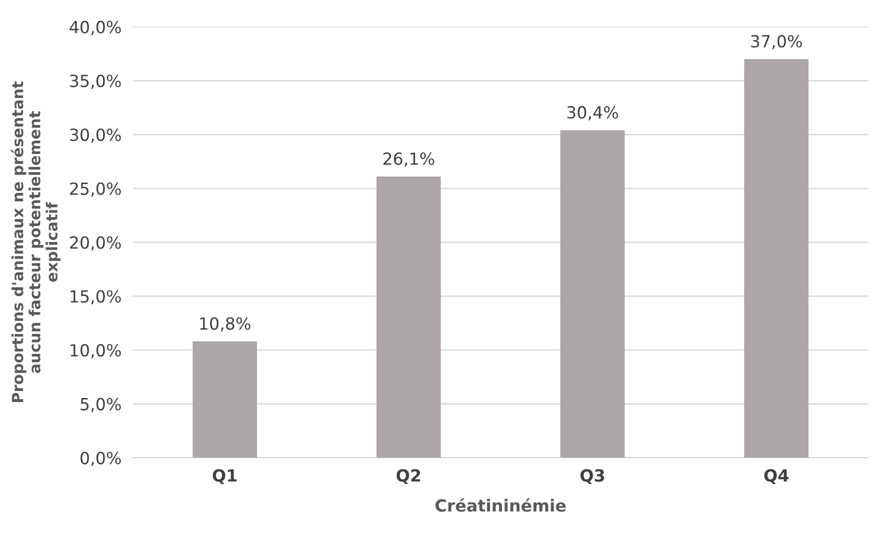  Describe the element at coordinates (35, 241) in the screenshot. I see `y-axis-title: Proportions d'animaux ne présentant aucun facteur potentiellement explicatif` at that location.